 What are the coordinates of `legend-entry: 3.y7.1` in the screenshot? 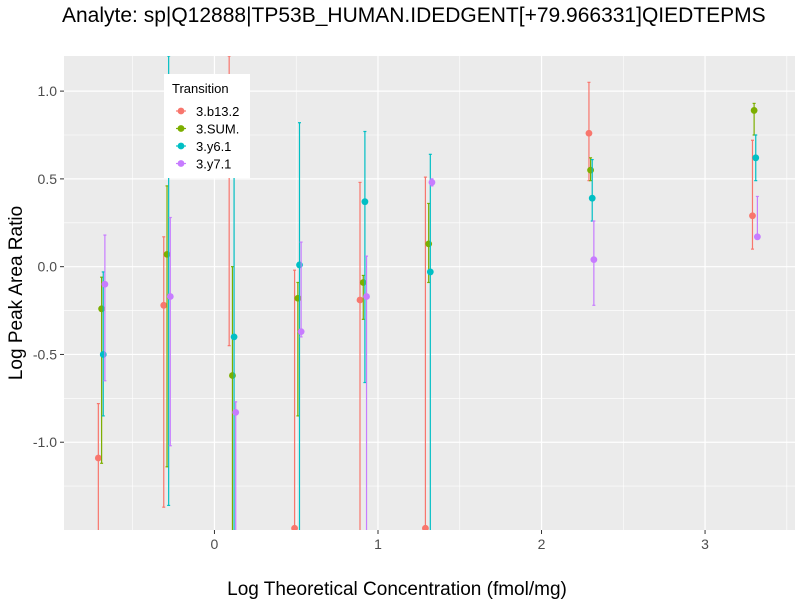 It's located at (203, 164).